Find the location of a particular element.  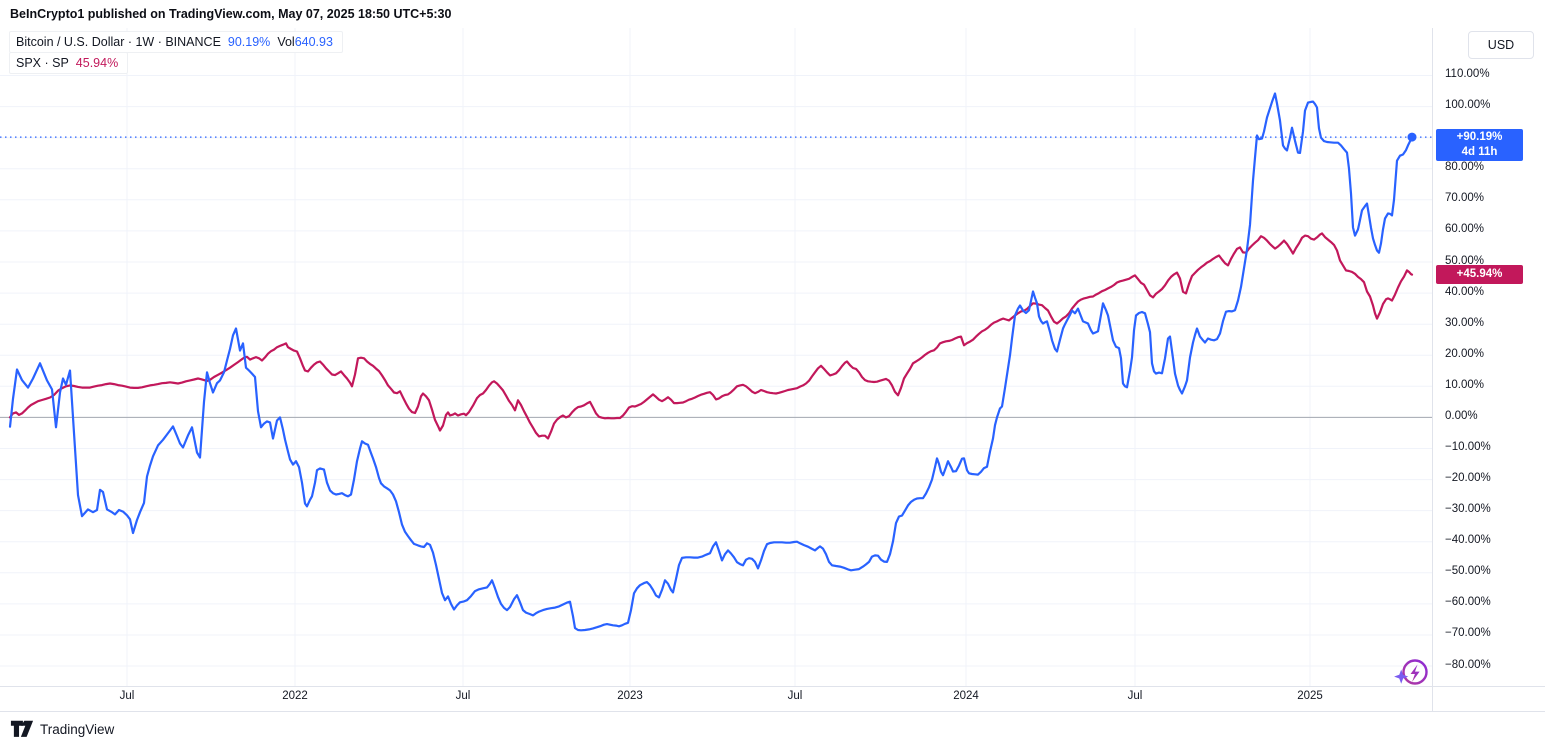

currency-unit-button: USD is located at coordinates (1501, 45).